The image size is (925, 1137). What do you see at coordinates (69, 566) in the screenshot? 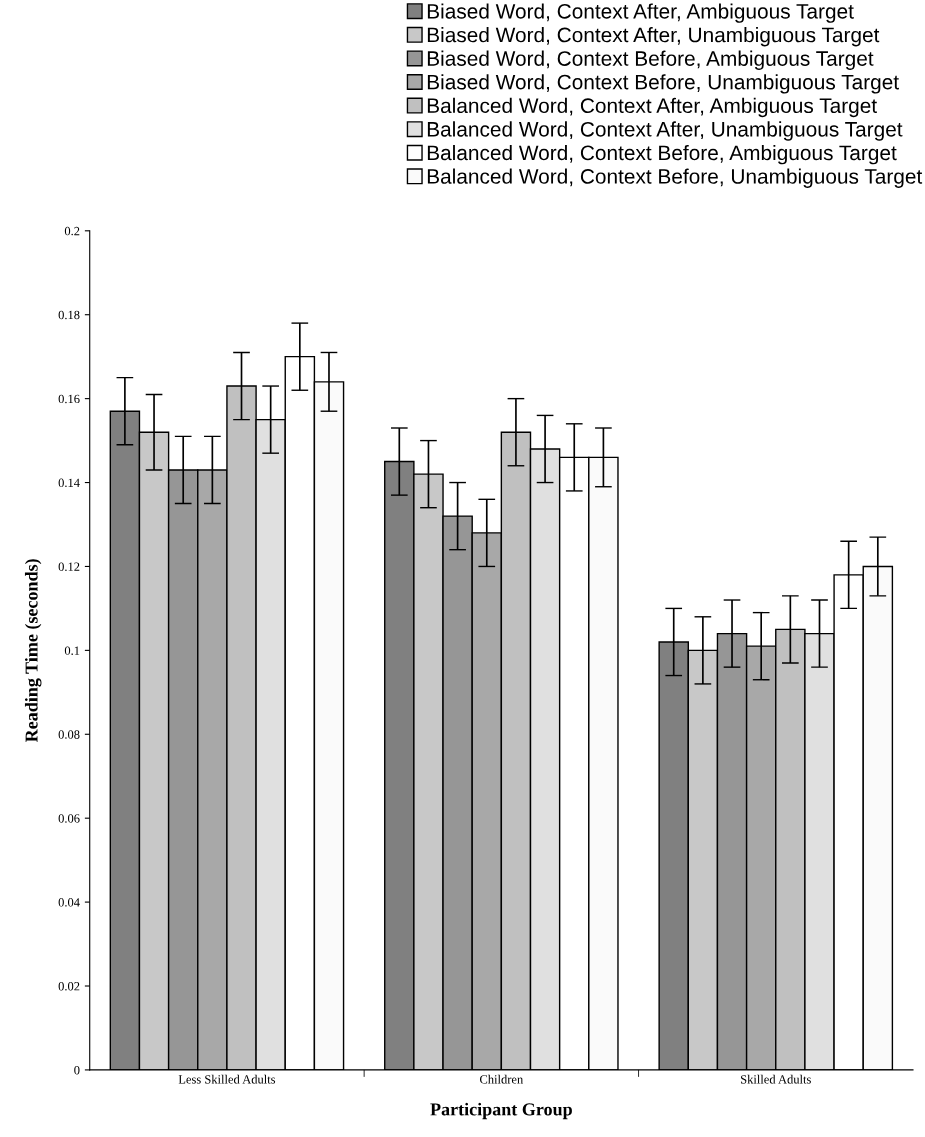
I see `y-tick-label: 0.12` at bounding box center [69, 566].